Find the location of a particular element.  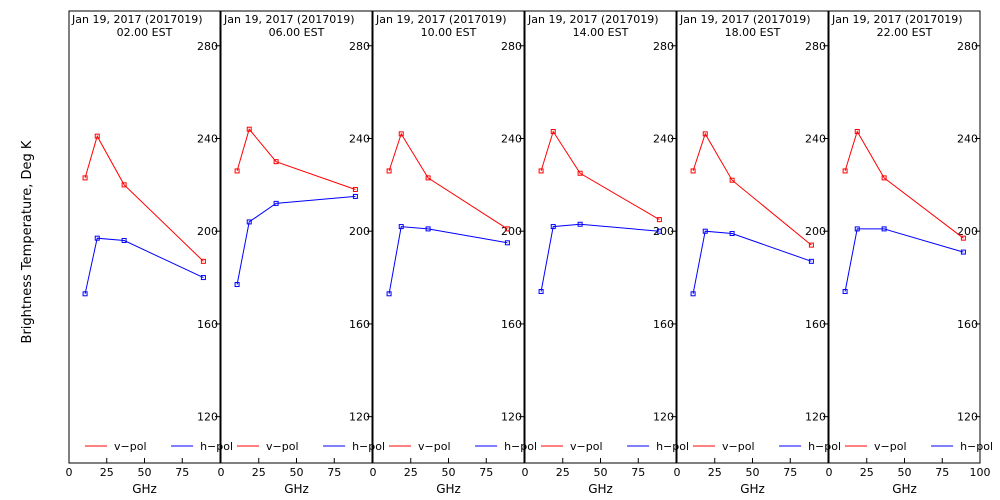

x-tick-label: 100 is located at coordinates (980, 472).